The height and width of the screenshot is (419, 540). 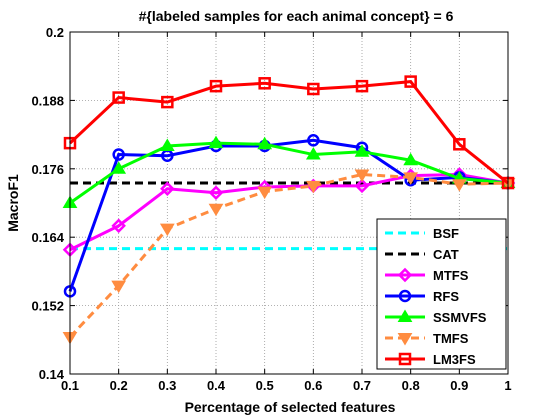 I want to click on legend-item-ssmvfs: SSMVFS, so click(x=436, y=317).